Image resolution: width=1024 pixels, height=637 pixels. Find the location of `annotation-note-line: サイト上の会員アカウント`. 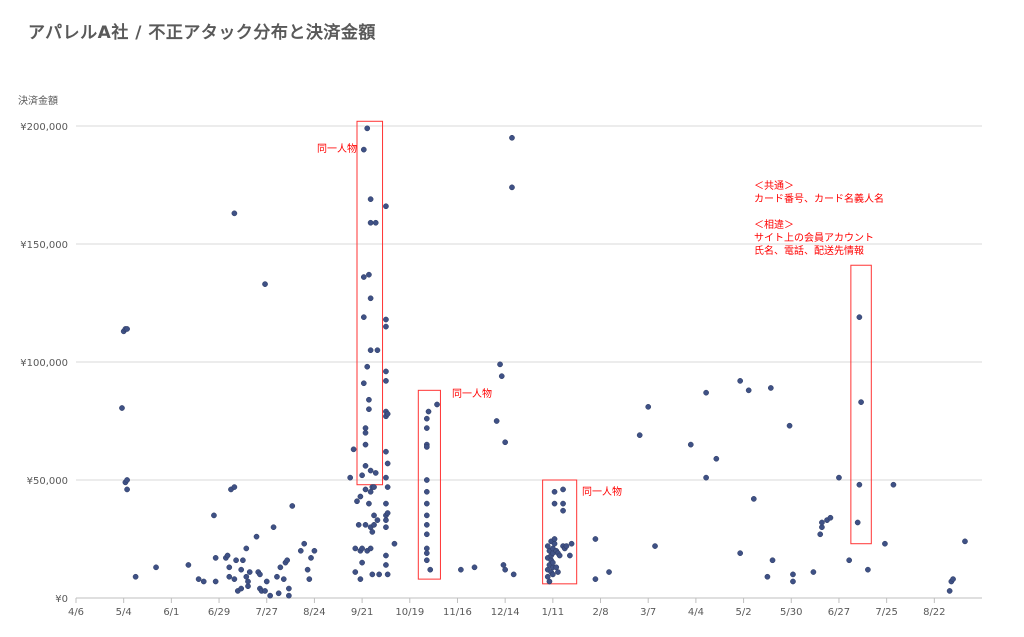

annotation-note-line: サイト上の会員アカウント is located at coordinates (814, 237).